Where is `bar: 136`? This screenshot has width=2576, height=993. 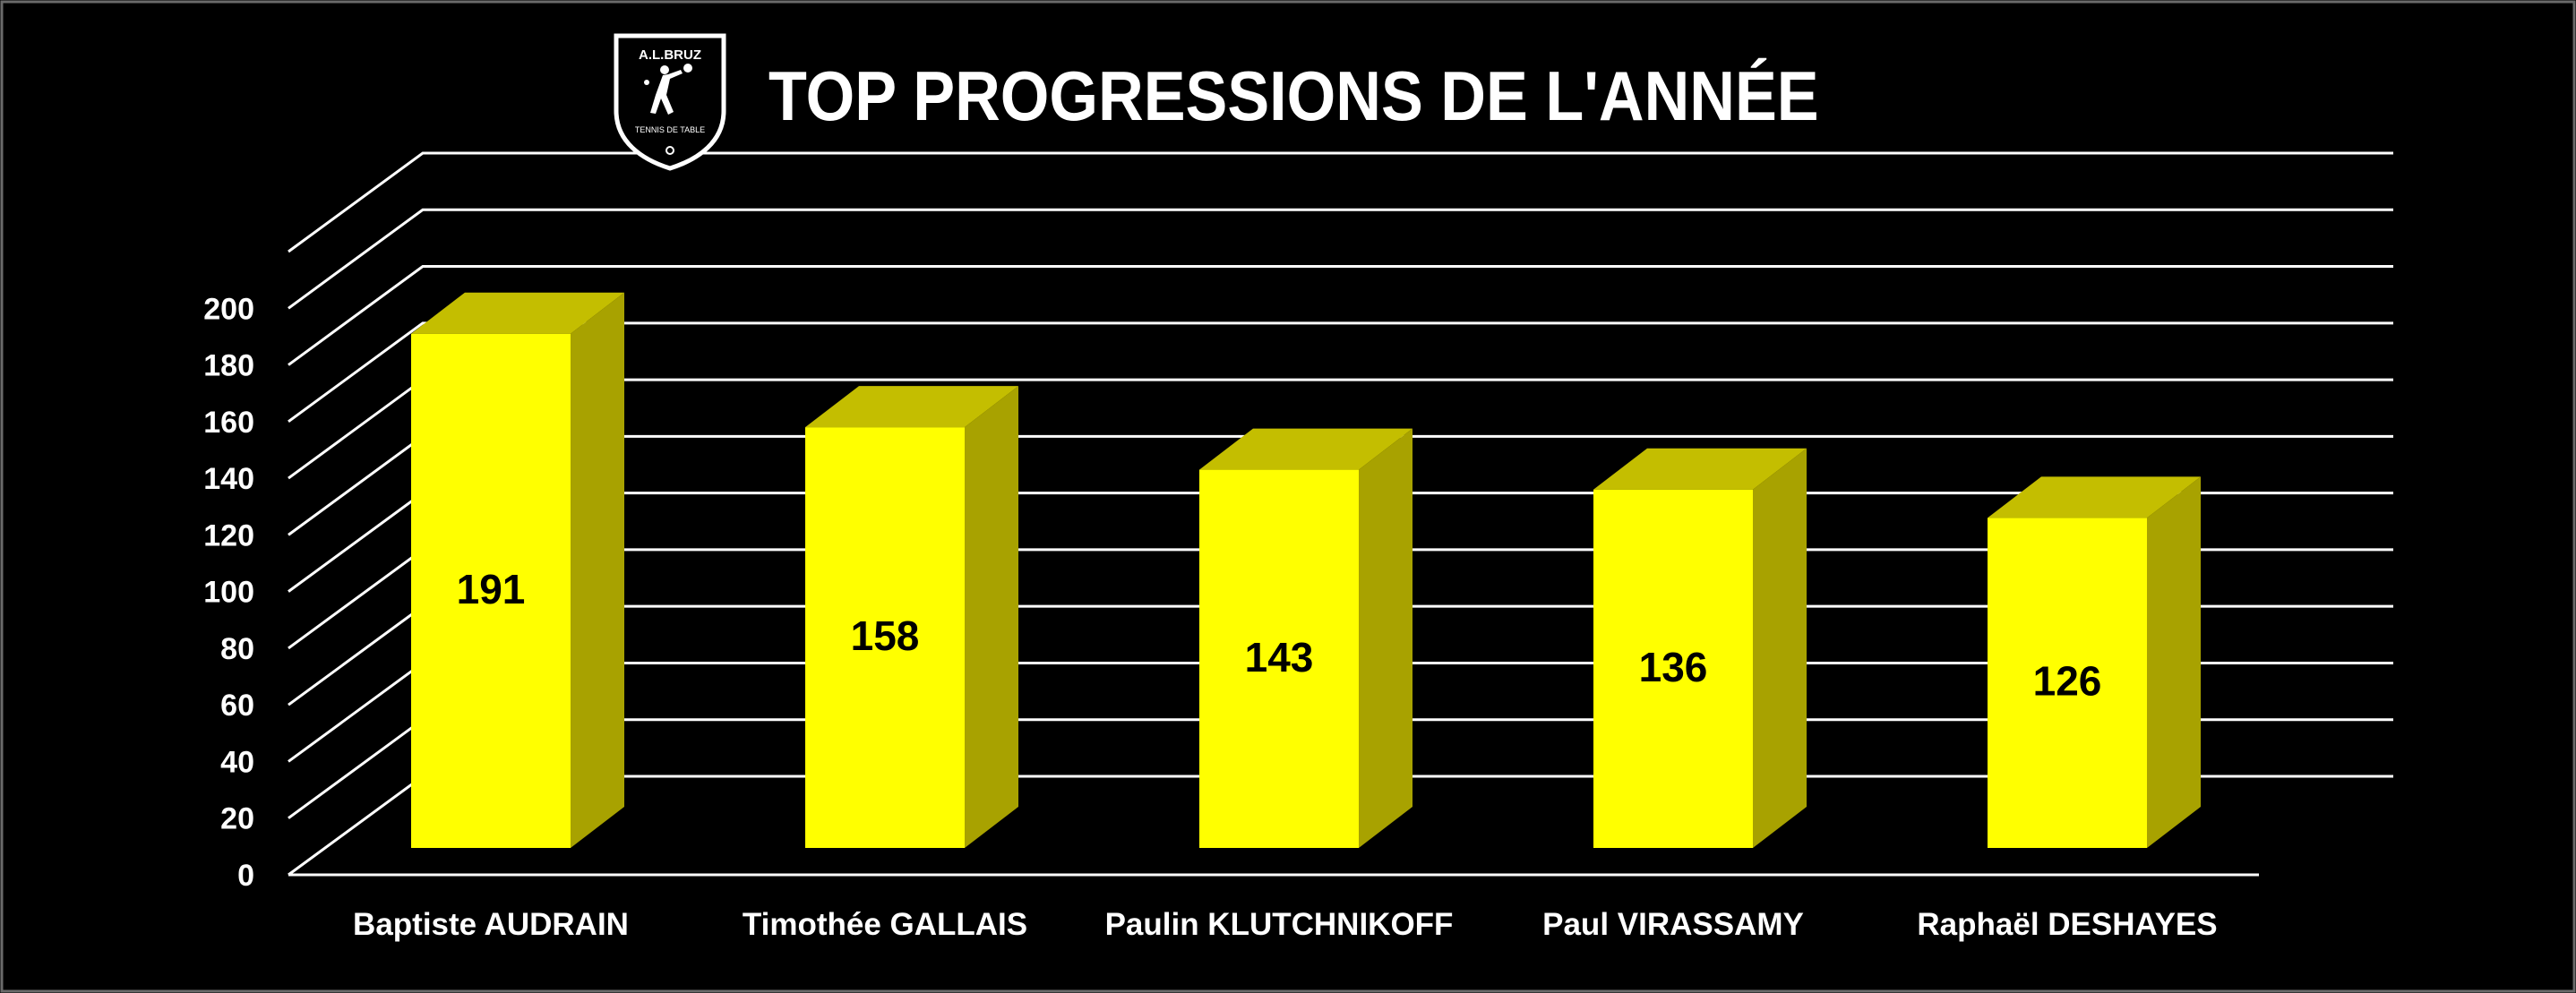 bar: 136 is located at coordinates (1700, 648).